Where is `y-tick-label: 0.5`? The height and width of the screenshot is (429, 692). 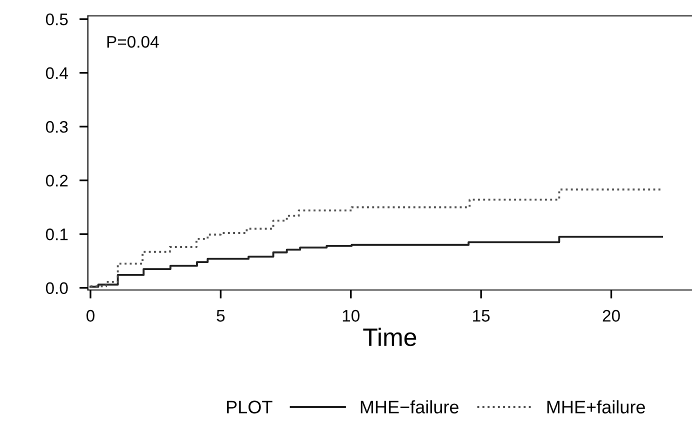 y-tick-label: 0.5 is located at coordinates (57, 20).